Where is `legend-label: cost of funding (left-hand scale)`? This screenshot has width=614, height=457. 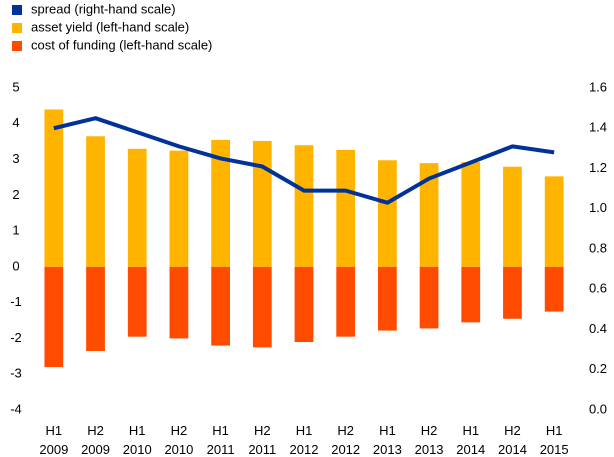 legend-label: cost of funding (left-hand scale) is located at coordinates (121, 44).